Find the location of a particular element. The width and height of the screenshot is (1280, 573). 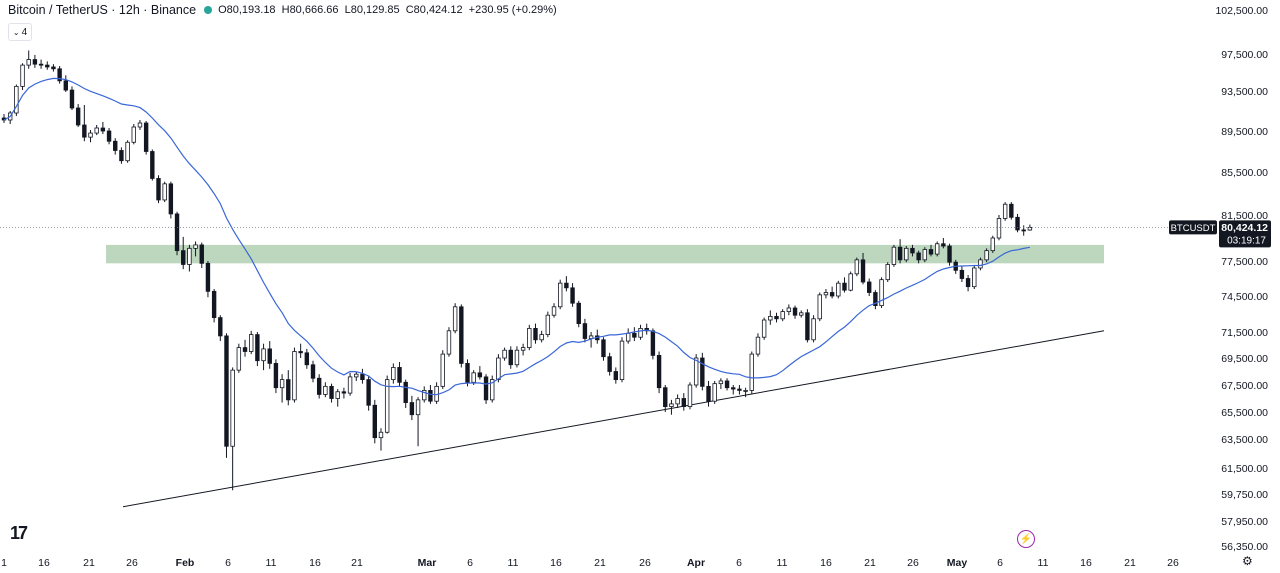

symbol-title: Bitcoin / TetherUS · 12h · Binance is located at coordinates (102, 10).